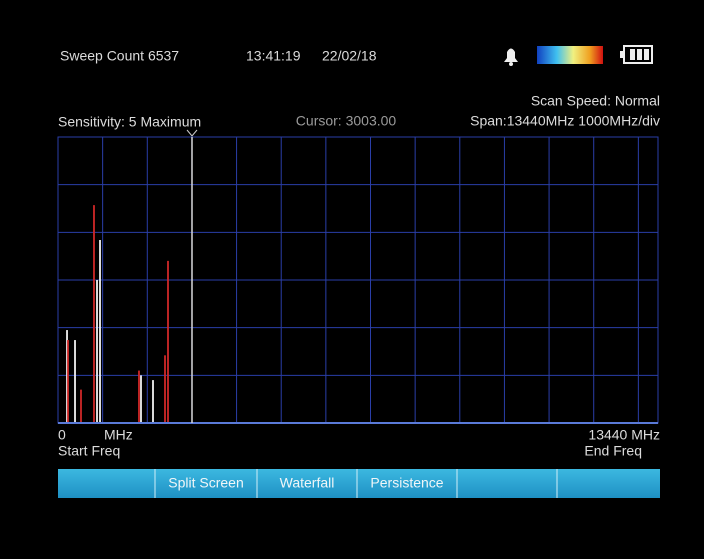  What do you see at coordinates (613, 451) in the screenshot?
I see `end-caption: End Freq` at bounding box center [613, 451].